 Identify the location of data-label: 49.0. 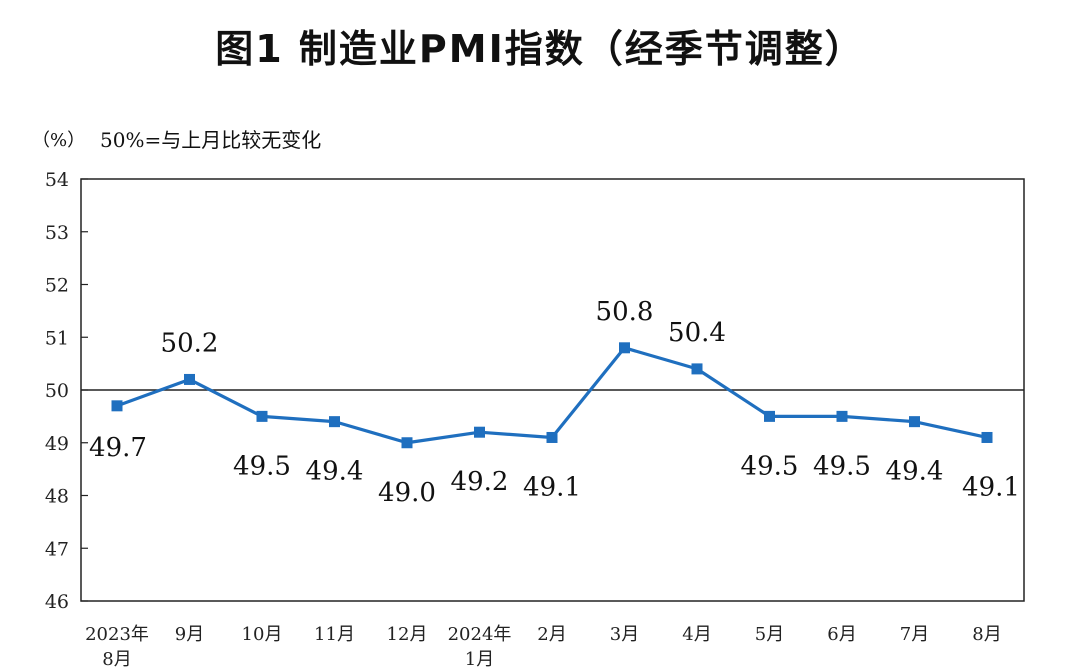
(407, 493).